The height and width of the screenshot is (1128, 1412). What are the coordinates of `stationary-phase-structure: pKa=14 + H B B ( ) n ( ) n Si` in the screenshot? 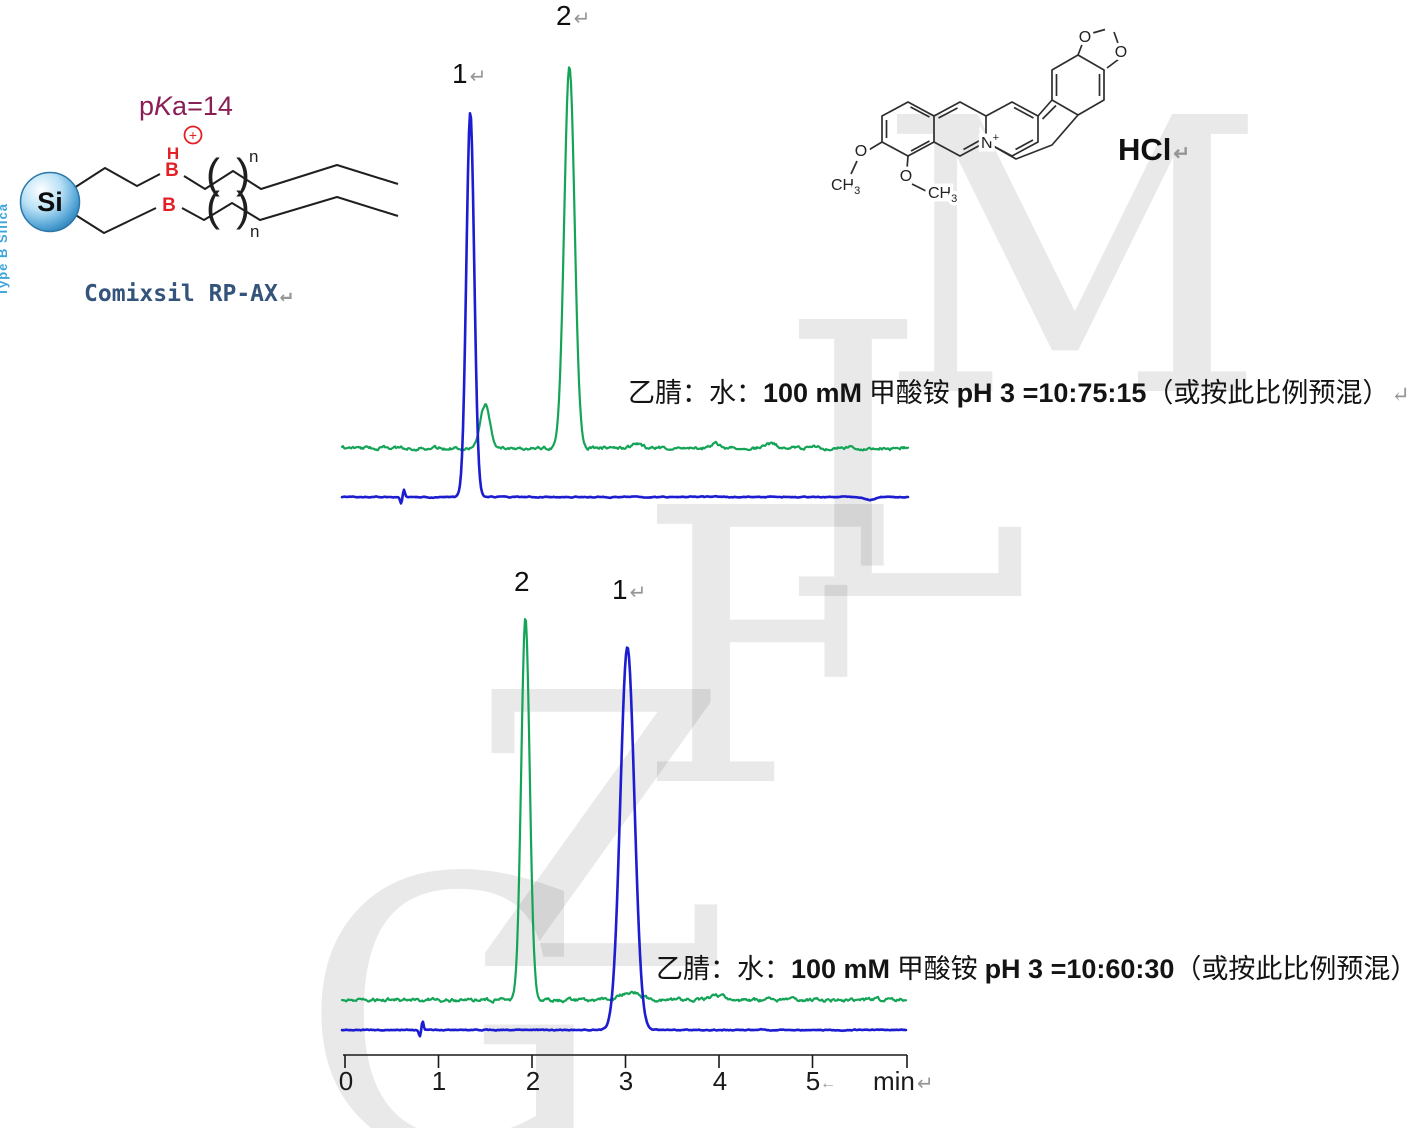 It's located at (209, 166).